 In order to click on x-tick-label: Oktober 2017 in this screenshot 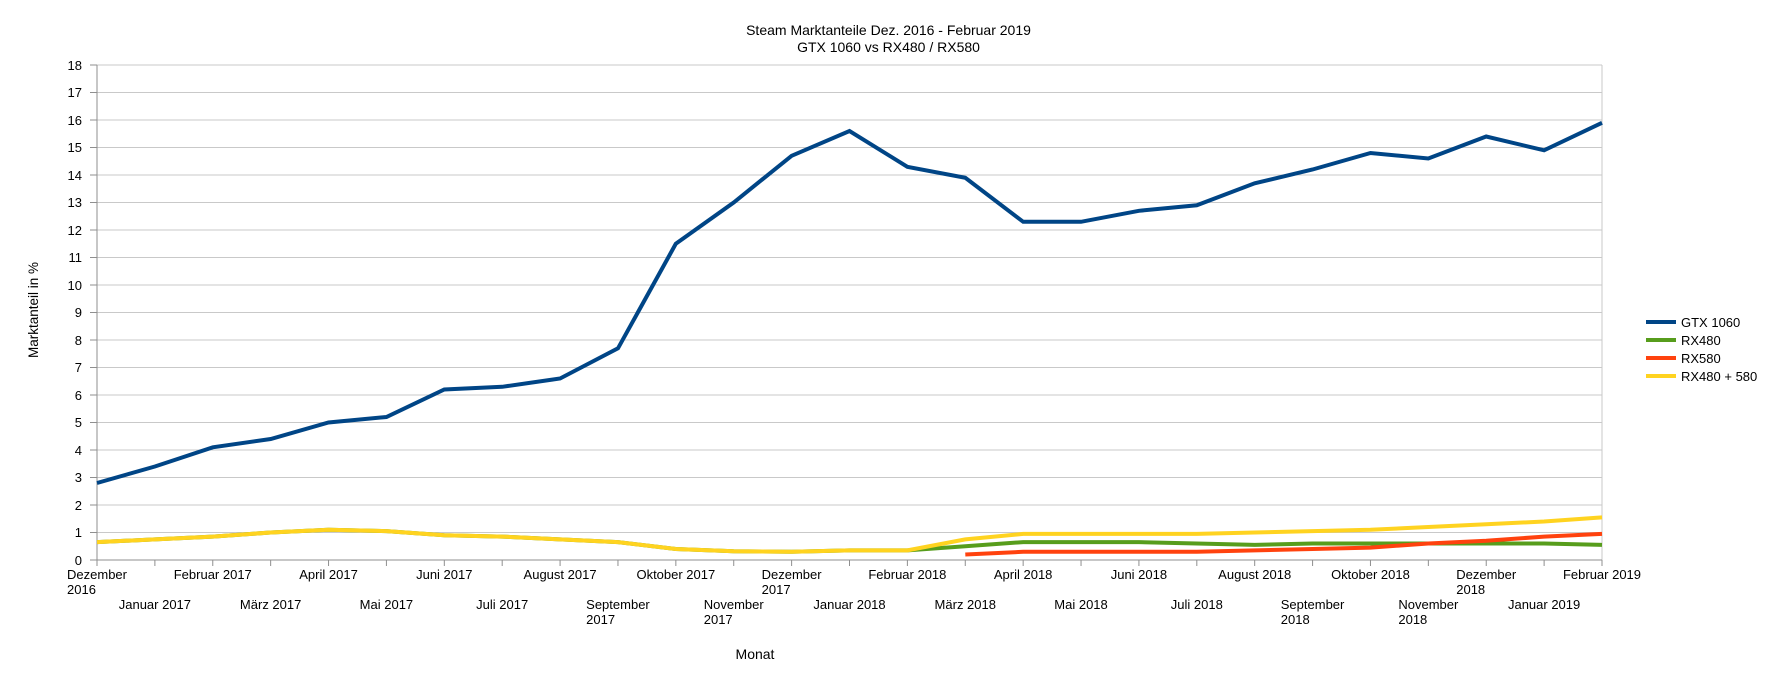, I will do `click(676, 574)`.